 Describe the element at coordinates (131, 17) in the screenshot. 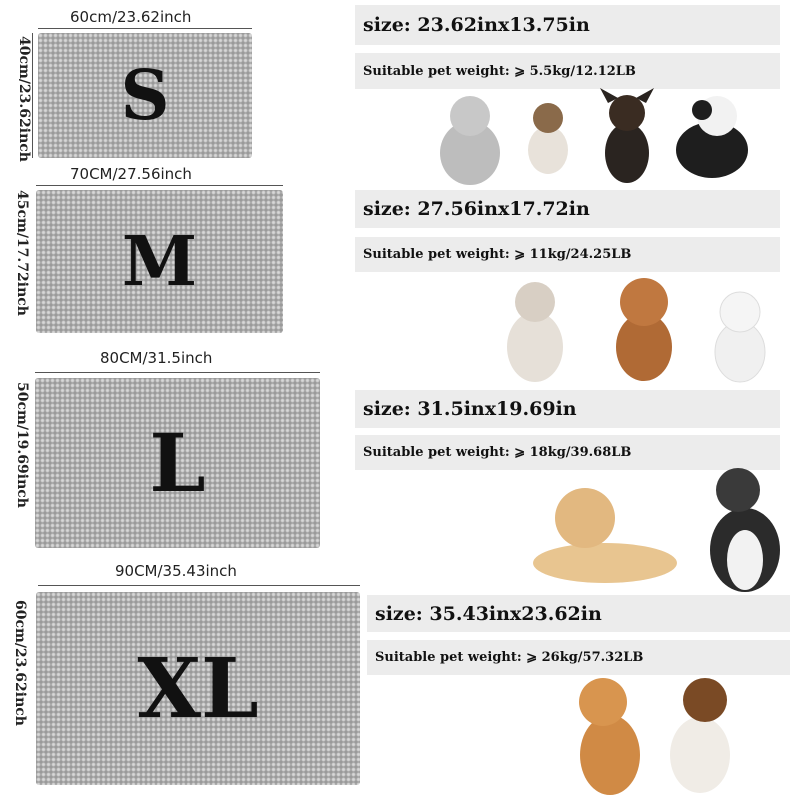

I see `width-label-s: 60cm/23.62inch` at that location.